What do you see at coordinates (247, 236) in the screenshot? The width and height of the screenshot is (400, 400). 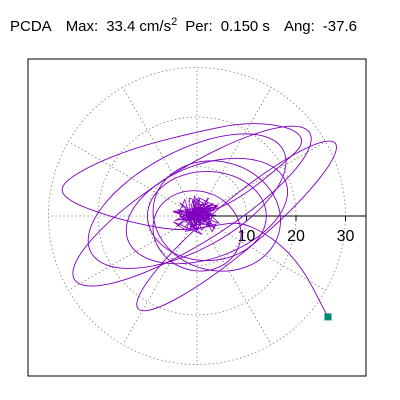 I see `tick-label-10: 10` at bounding box center [247, 236].